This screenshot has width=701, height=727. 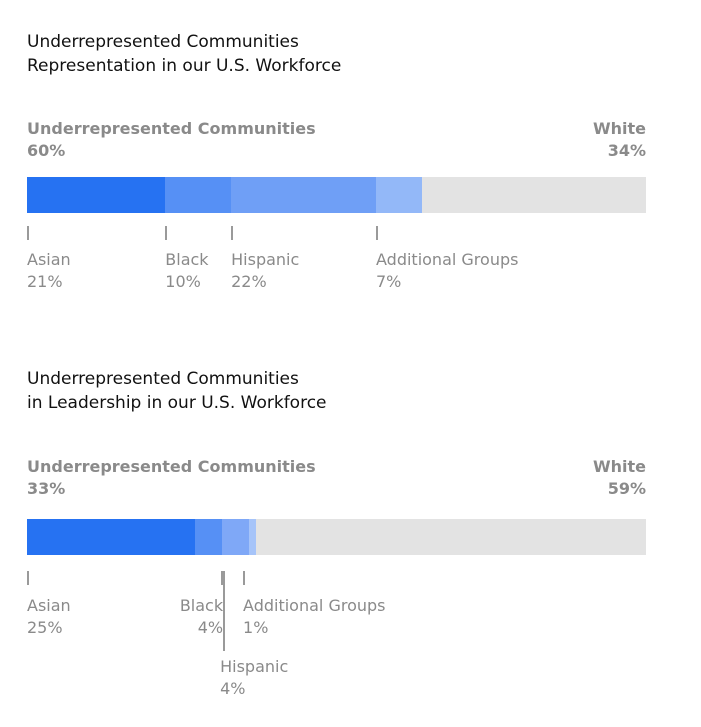 What do you see at coordinates (265, 271) in the screenshot?
I see `category-label: Hispanic 22%` at bounding box center [265, 271].